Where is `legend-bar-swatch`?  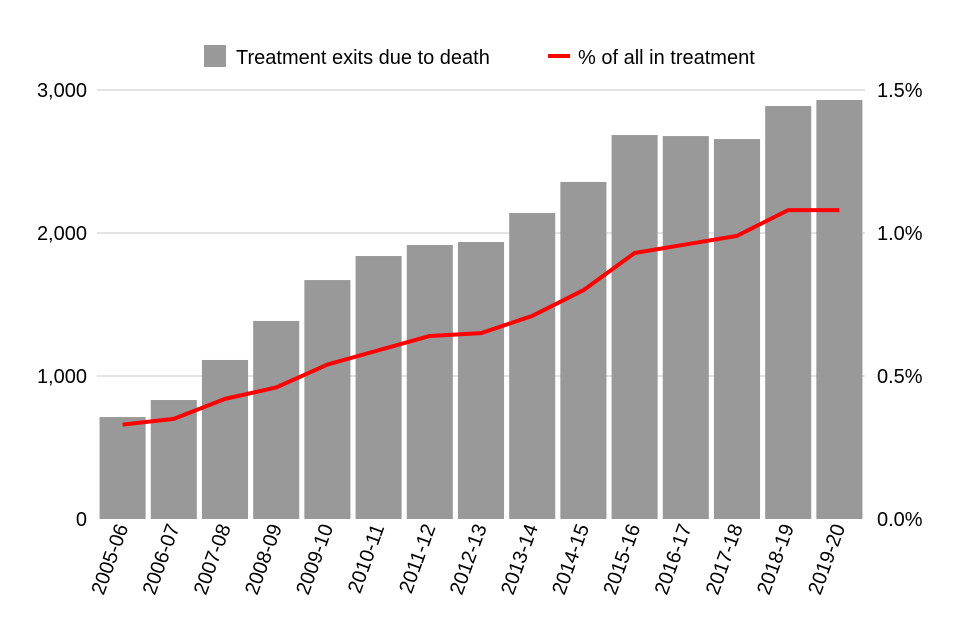 legend-bar-swatch is located at coordinates (215, 56).